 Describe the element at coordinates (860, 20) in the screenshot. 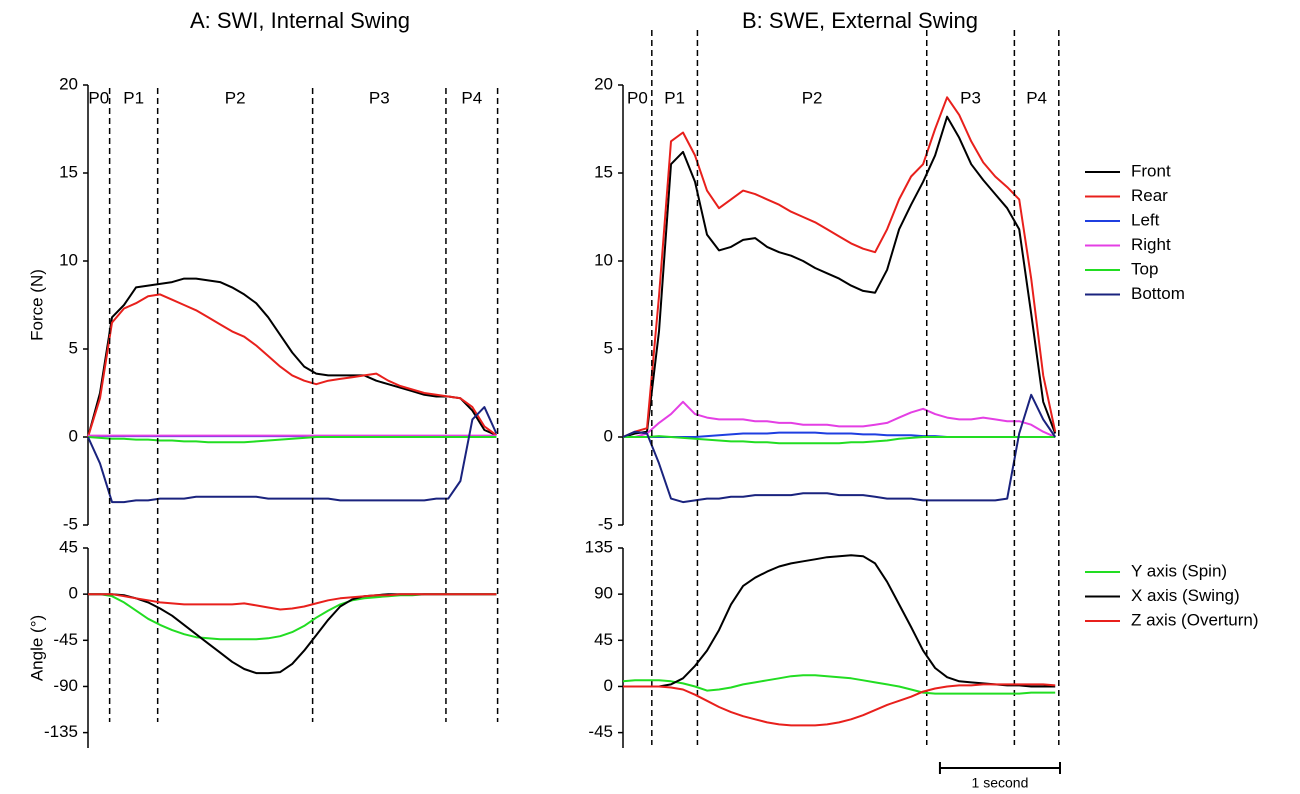

I see `chart-title: B: SWE, External Swing` at that location.